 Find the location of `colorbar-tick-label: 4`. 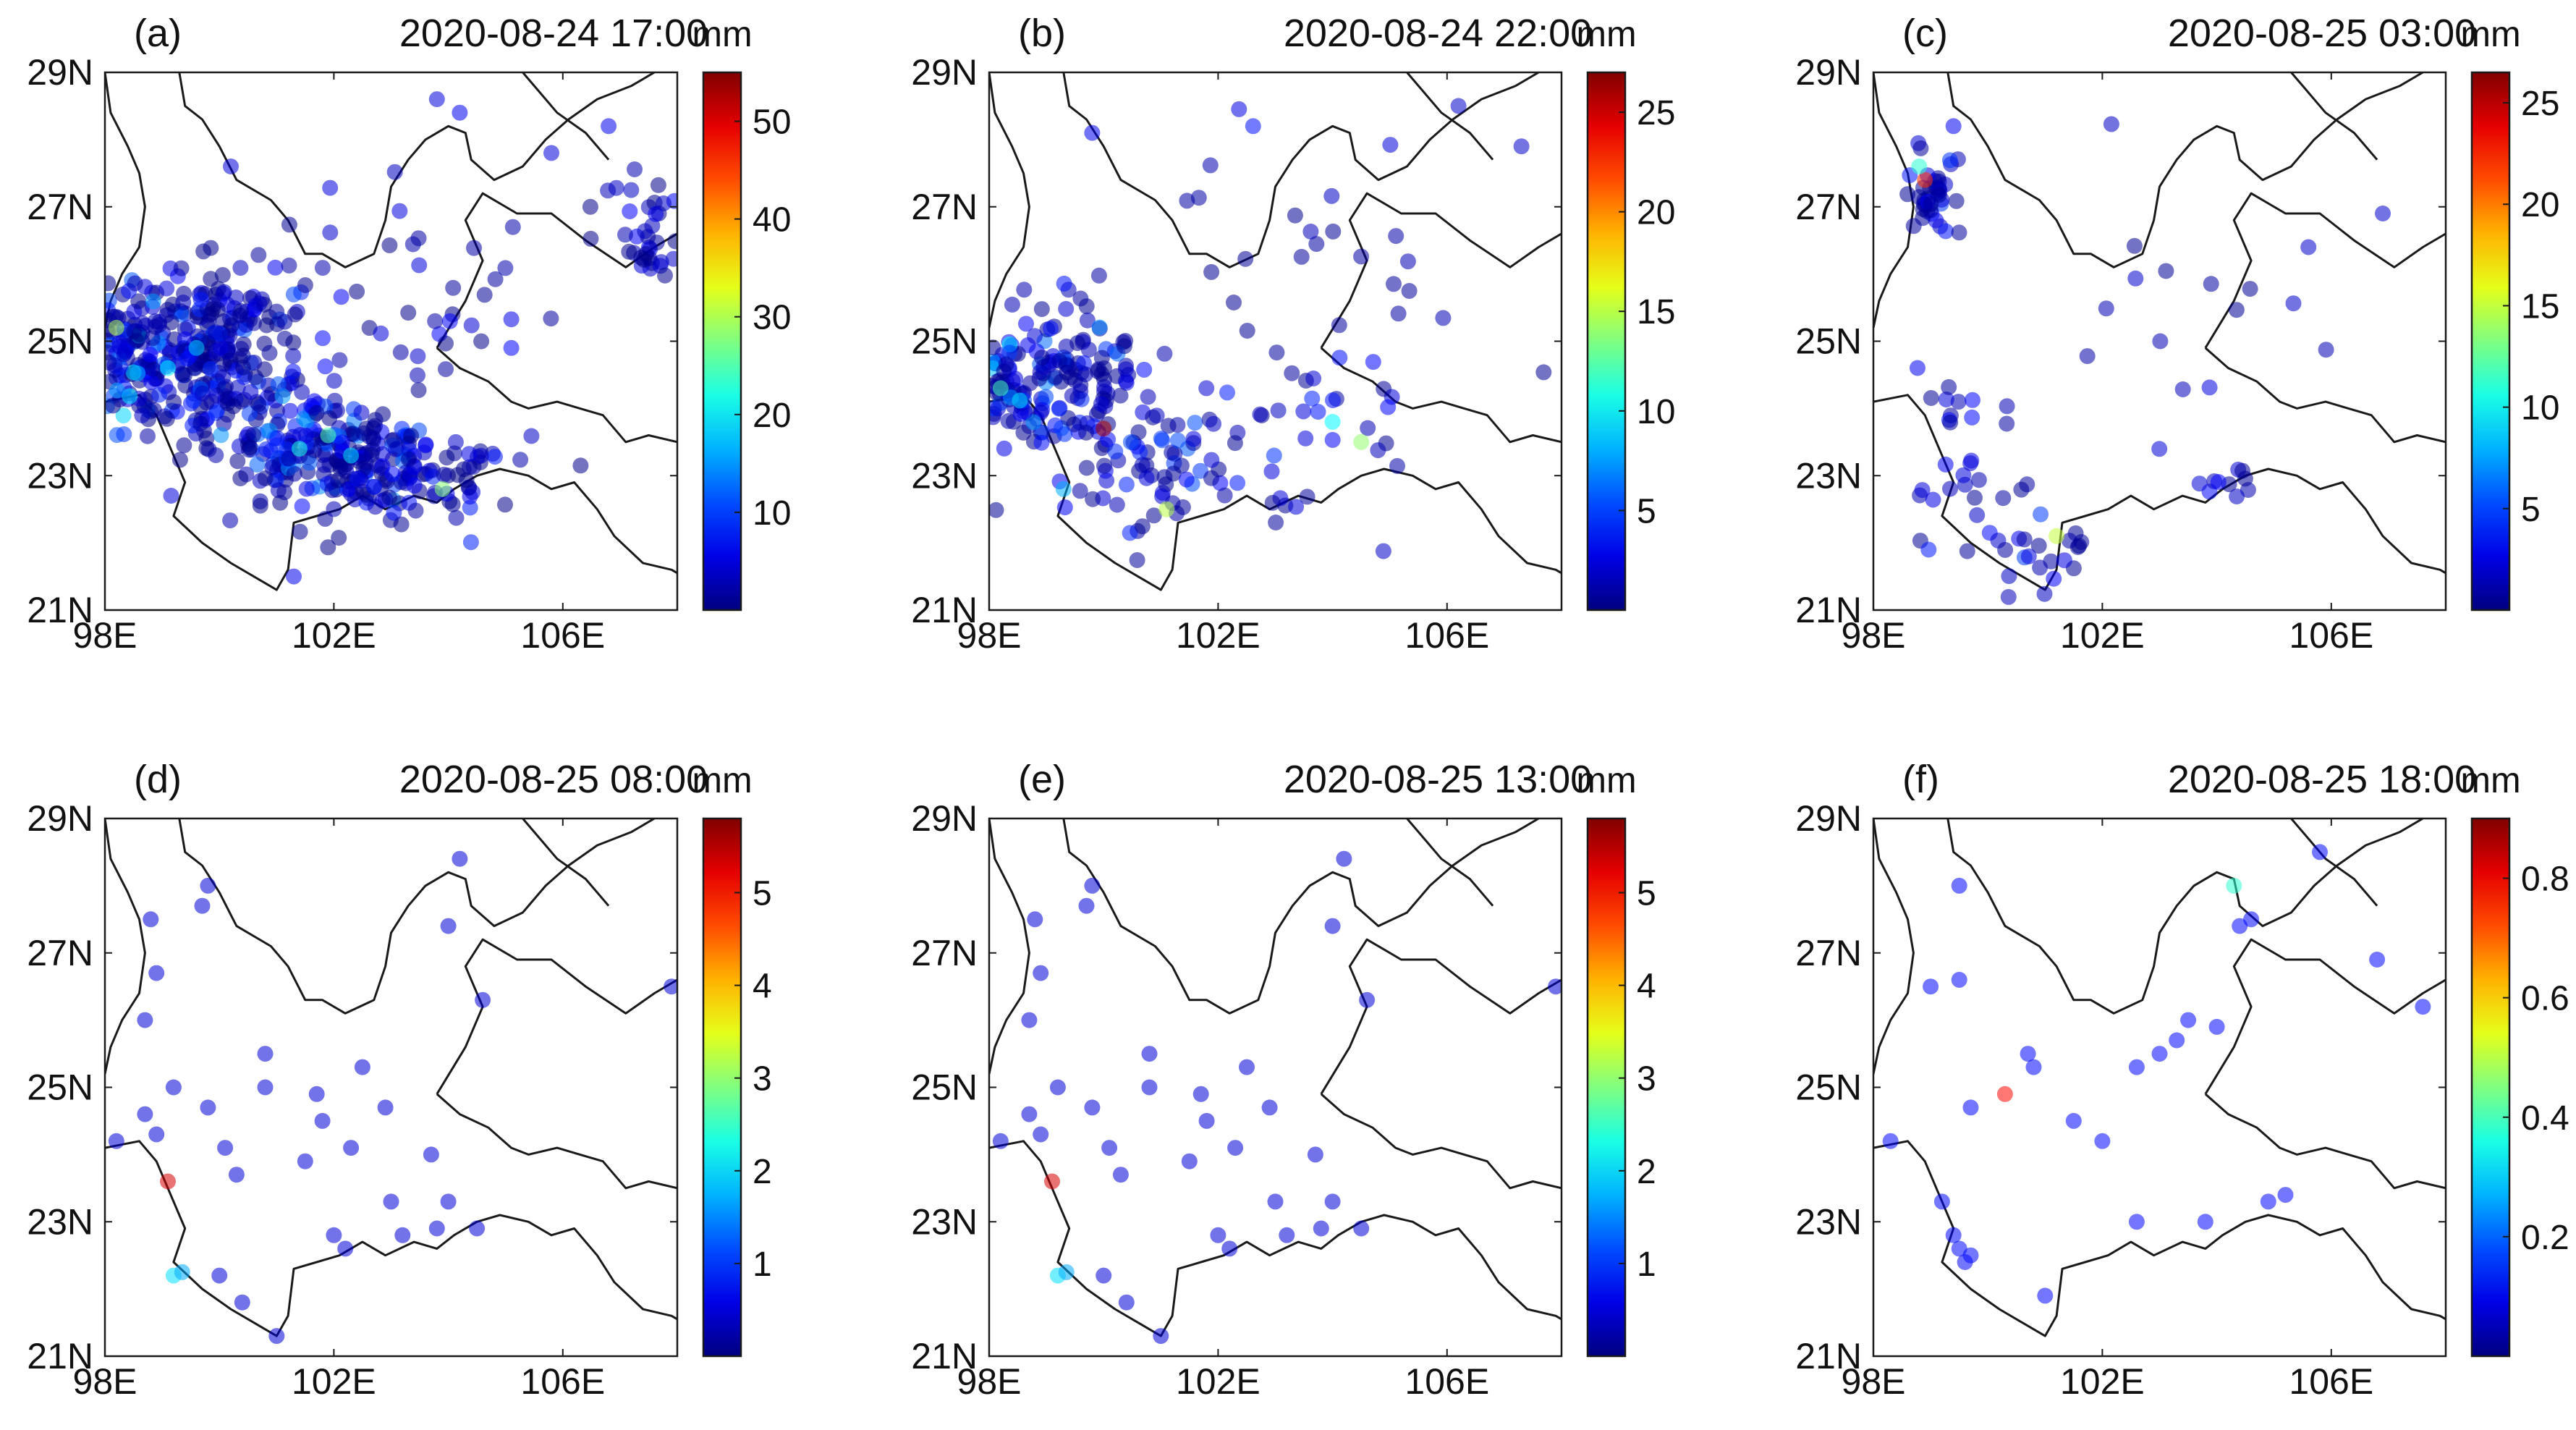

colorbar-tick-label: 4 is located at coordinates (1646, 987).